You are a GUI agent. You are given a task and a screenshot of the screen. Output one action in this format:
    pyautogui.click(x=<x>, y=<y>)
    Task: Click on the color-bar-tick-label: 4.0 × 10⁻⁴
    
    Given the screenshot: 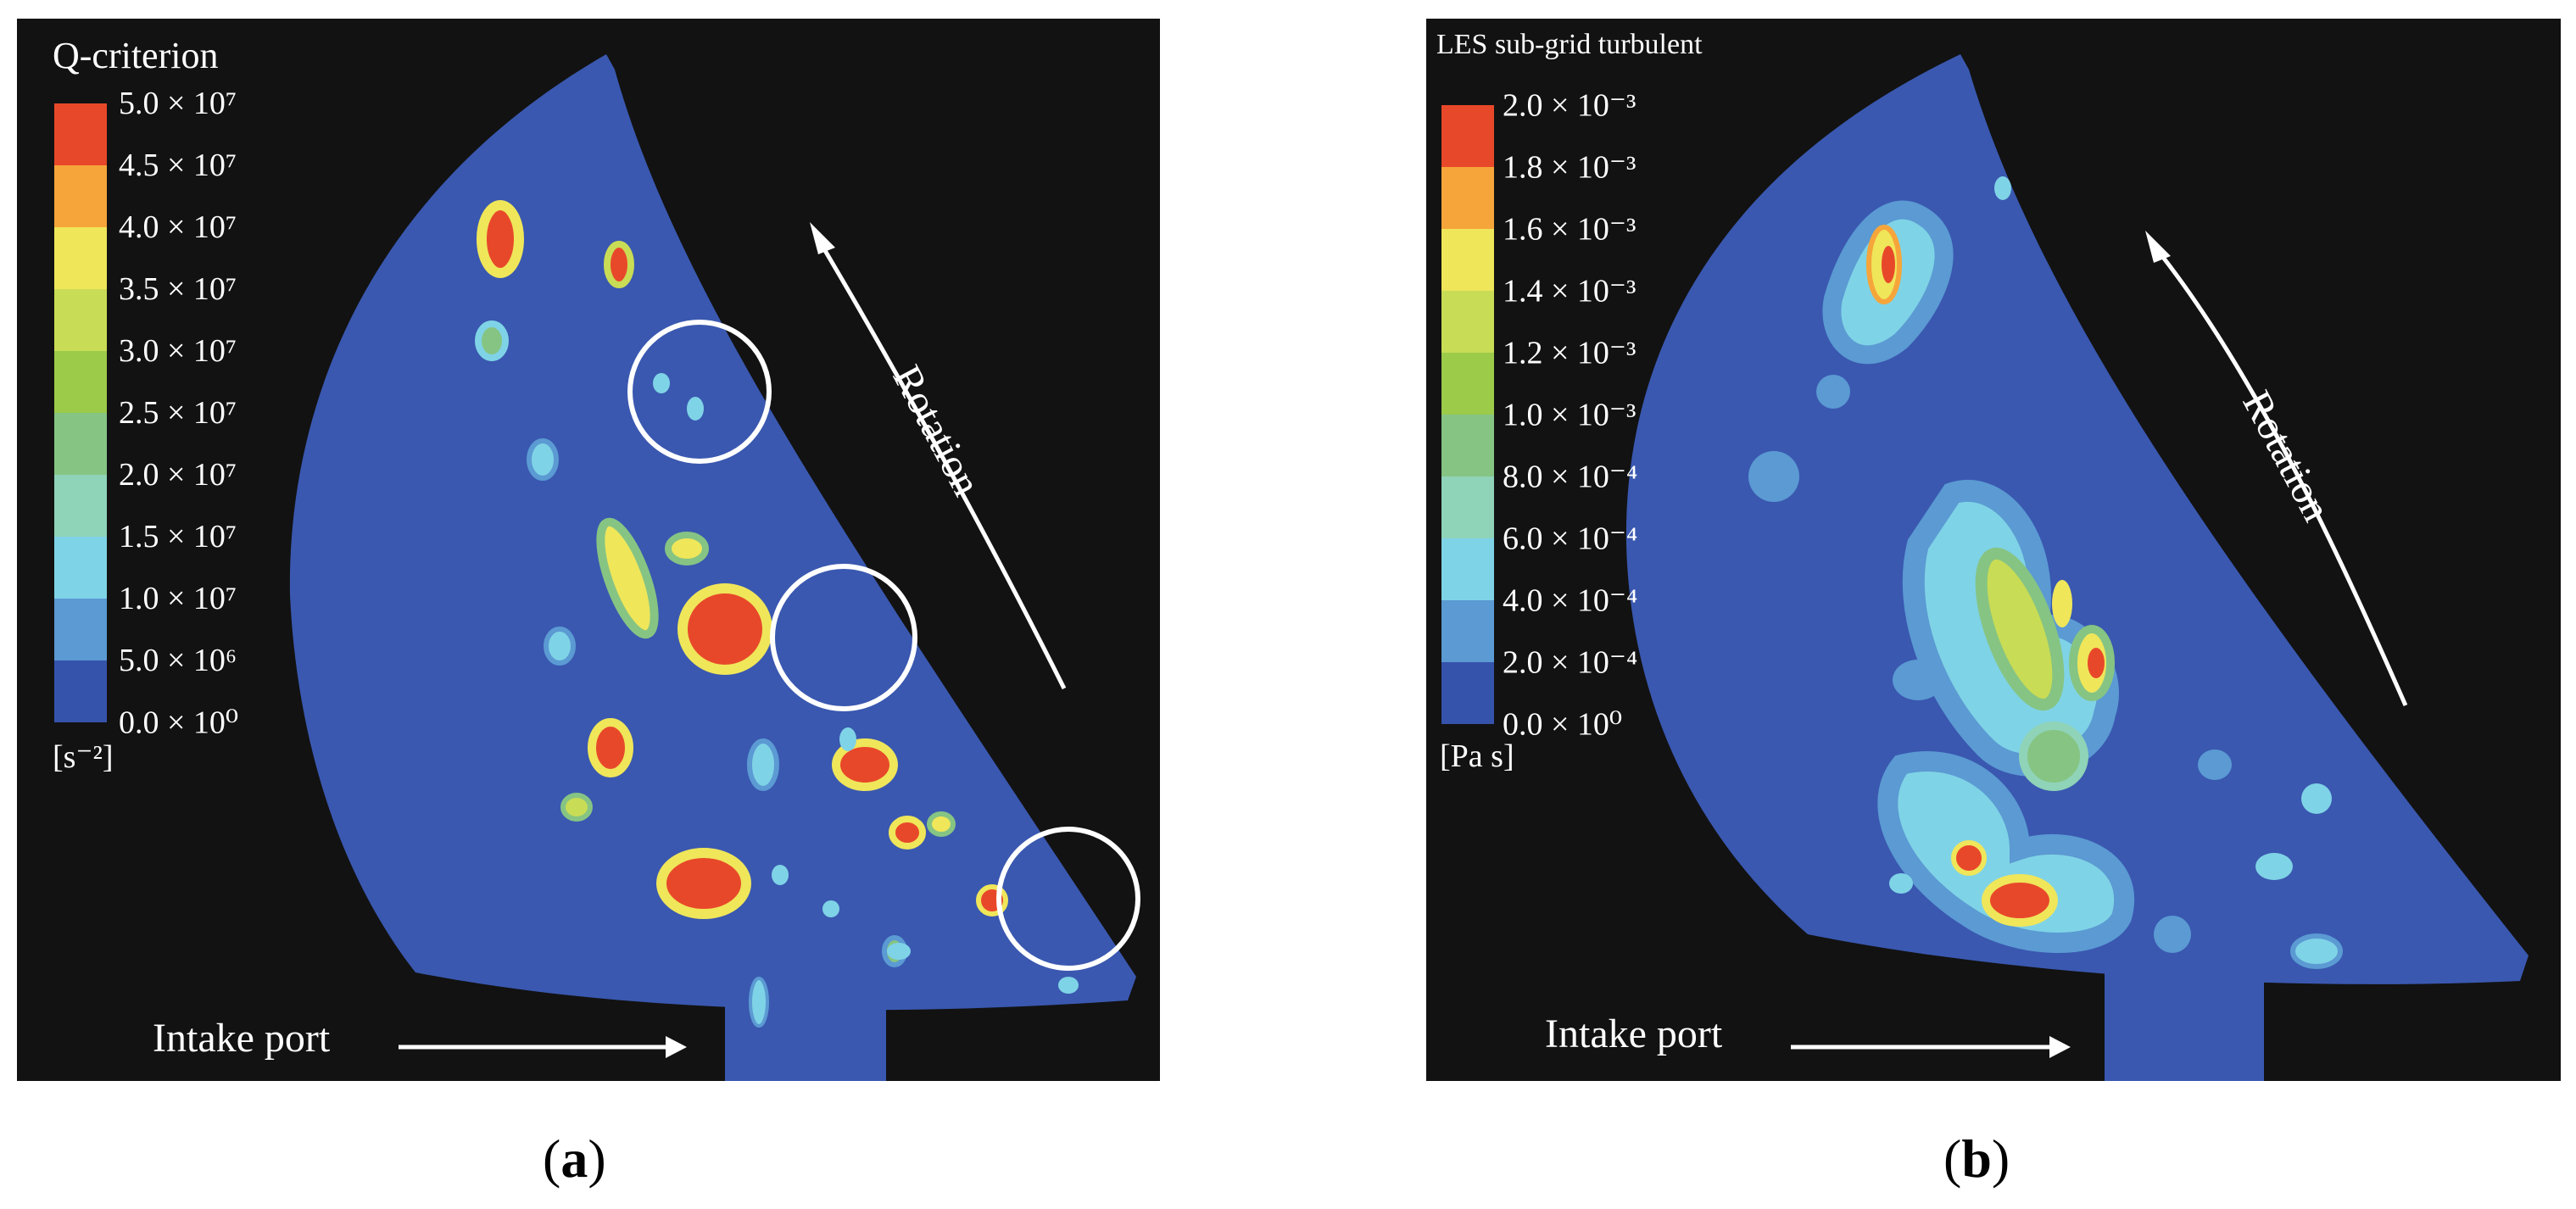 What is the action you would take?
    pyautogui.click(x=1570, y=600)
    